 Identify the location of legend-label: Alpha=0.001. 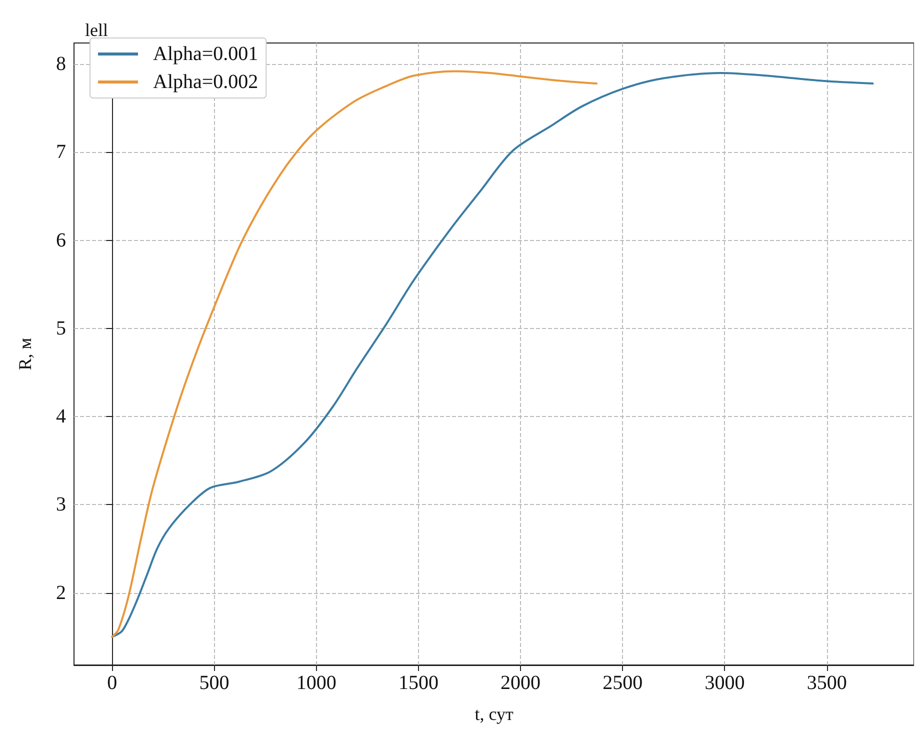
(205, 54).